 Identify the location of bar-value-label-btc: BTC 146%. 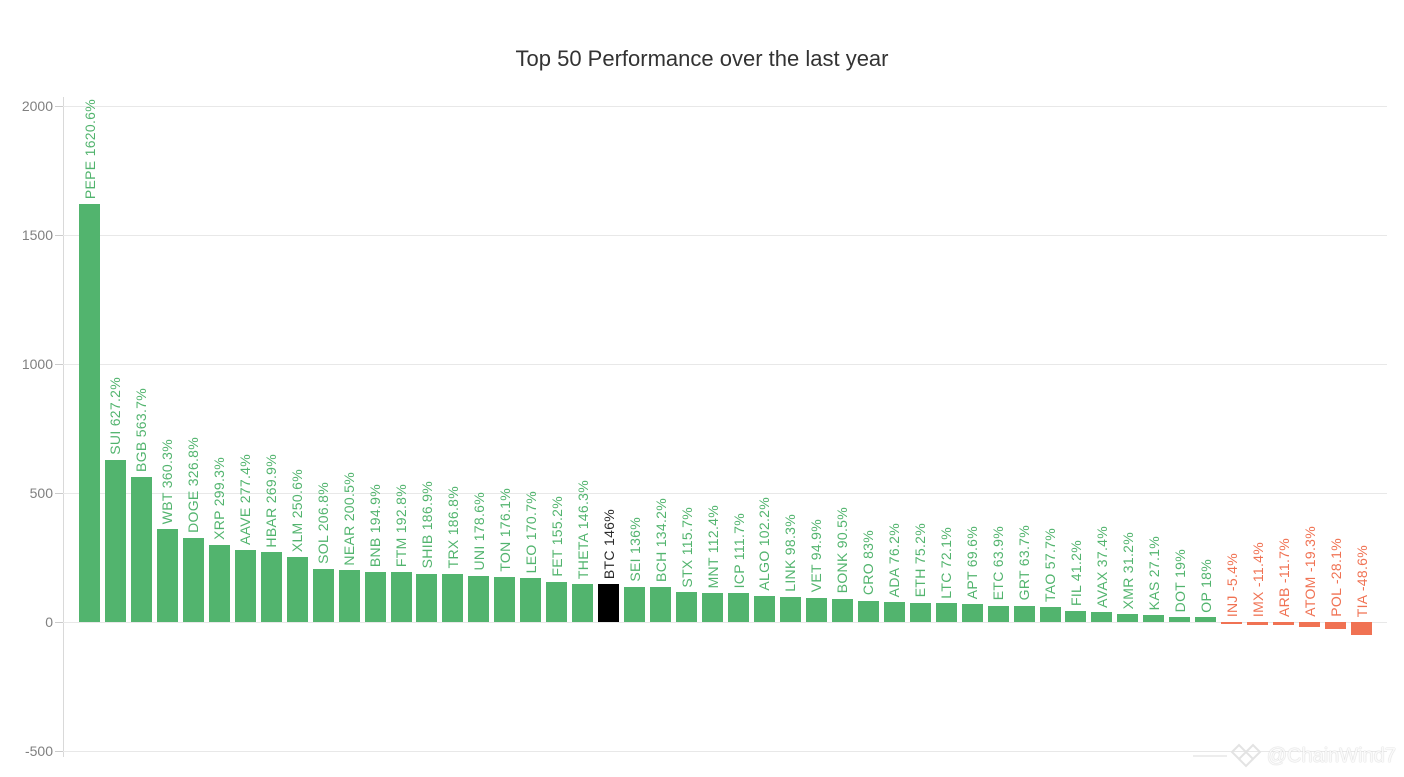
(608, 544).